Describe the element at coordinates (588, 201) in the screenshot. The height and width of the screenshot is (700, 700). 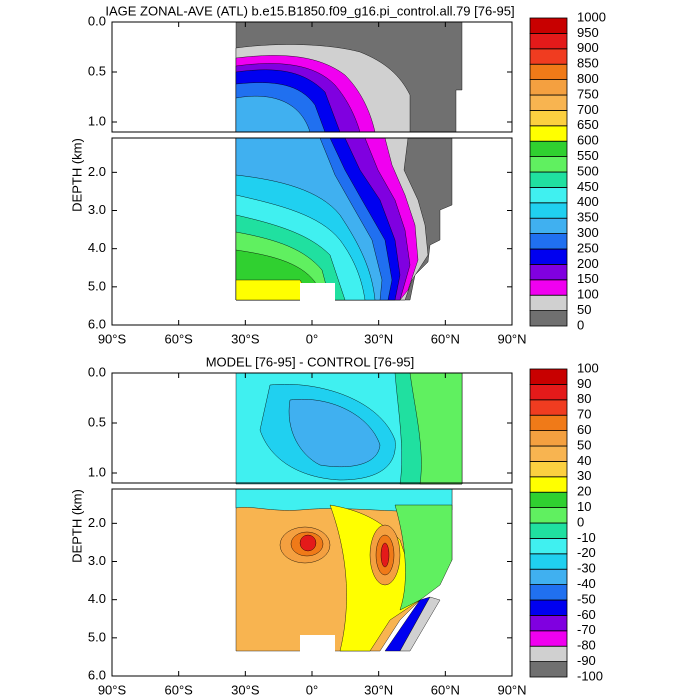
I see `colorbar-label: 400` at that location.